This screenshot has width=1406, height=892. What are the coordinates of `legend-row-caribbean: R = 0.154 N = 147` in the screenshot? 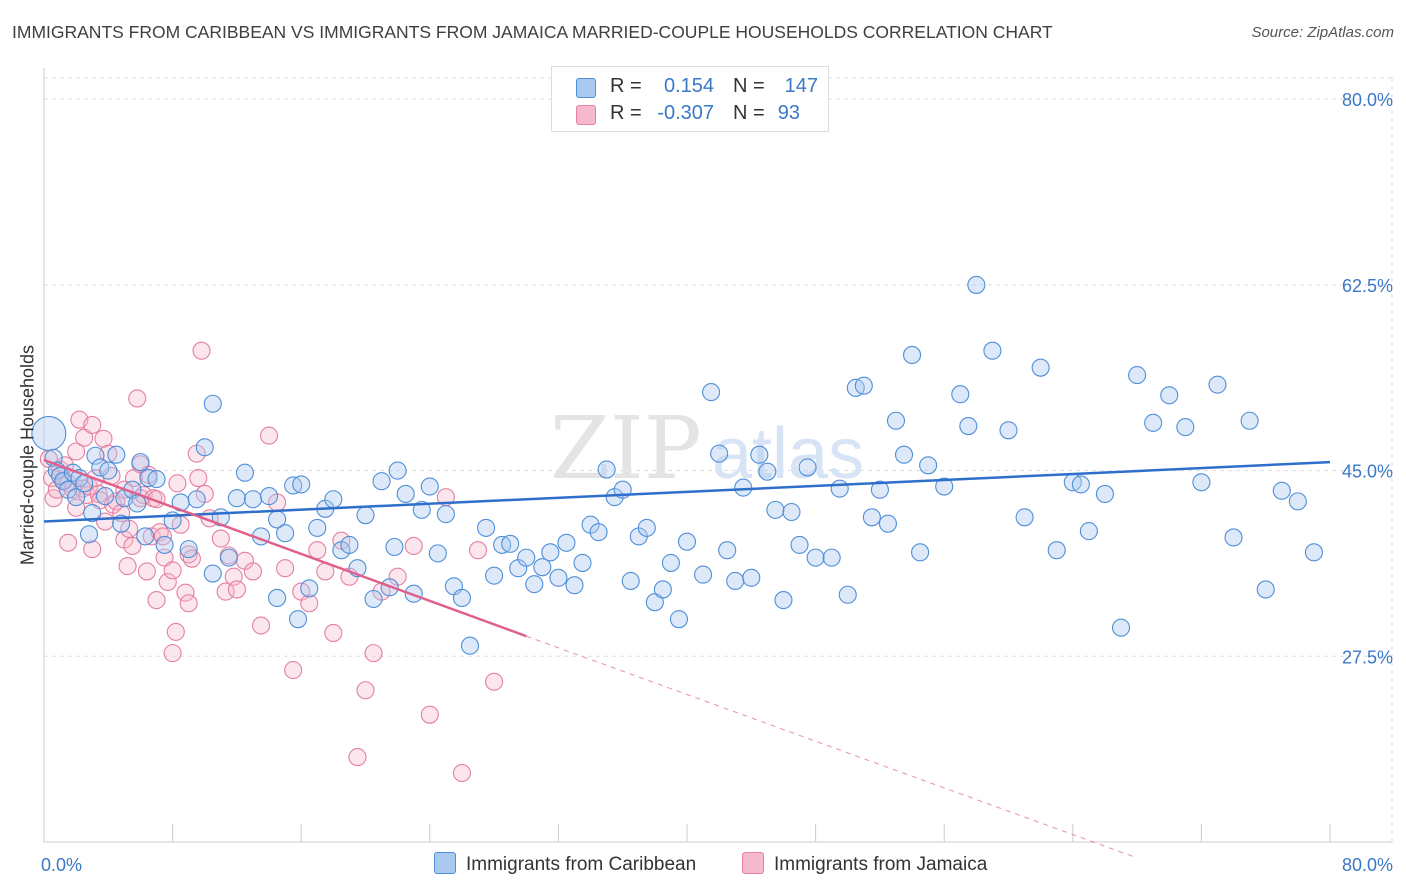 It's located at (690, 87).